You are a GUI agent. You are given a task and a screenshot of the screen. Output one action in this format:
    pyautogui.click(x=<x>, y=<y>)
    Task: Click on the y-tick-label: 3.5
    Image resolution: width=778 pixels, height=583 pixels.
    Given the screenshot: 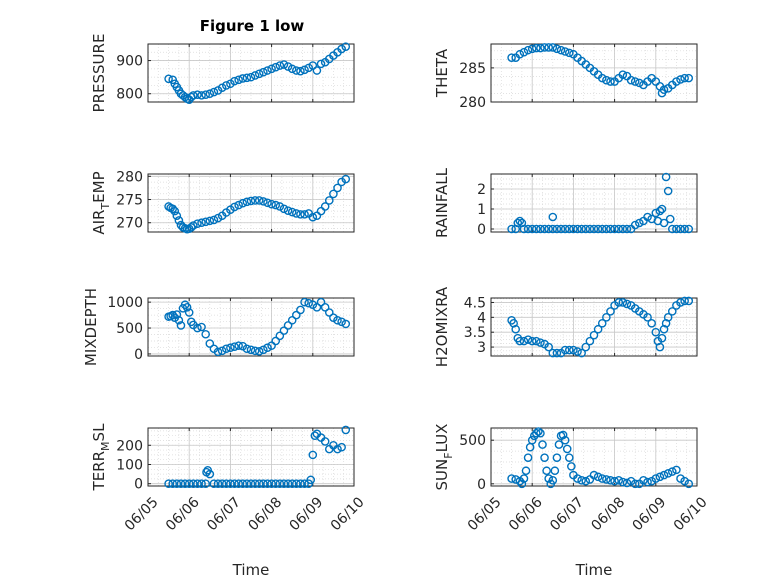 What is the action you would take?
    pyautogui.click(x=475, y=333)
    